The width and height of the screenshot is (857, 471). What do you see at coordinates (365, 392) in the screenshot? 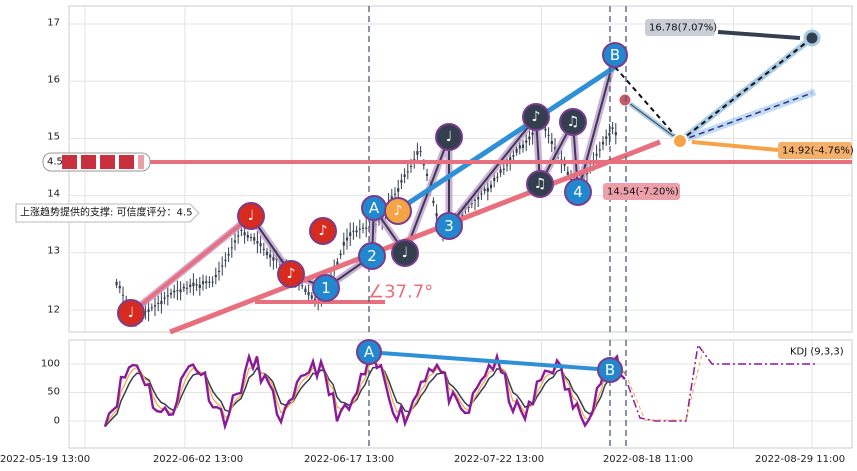
I see `kdj-d` at bounding box center [365, 392].